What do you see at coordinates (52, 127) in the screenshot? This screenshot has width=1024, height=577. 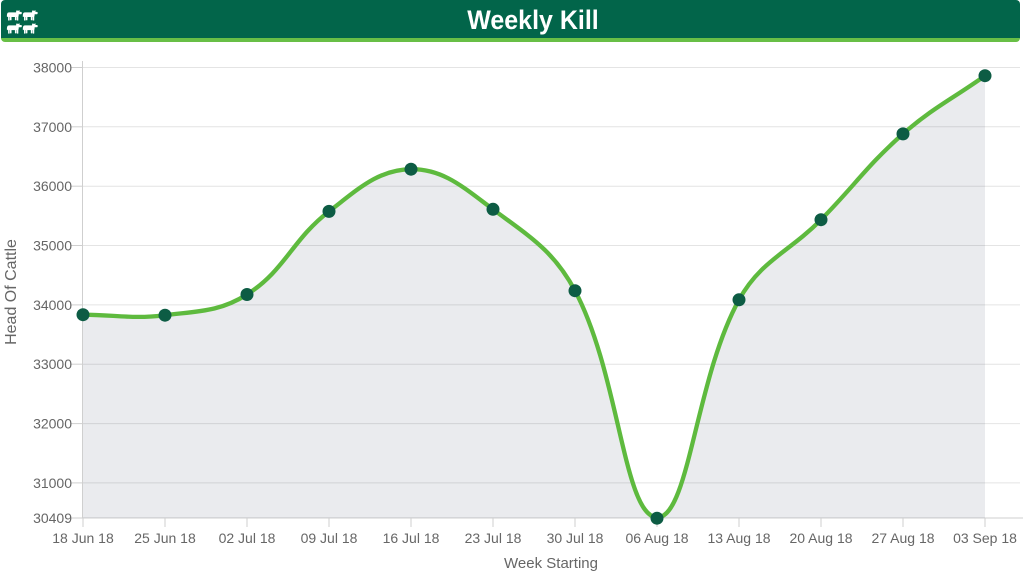 I see `svg-text: 37000` at bounding box center [52, 127].